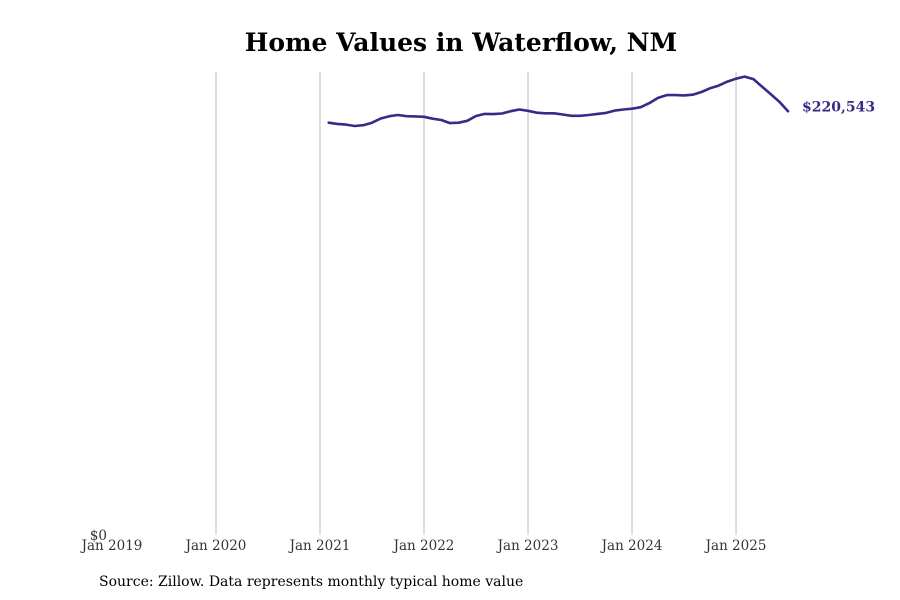 Image resolution: width=900 pixels, height=600 pixels. Describe the element at coordinates (735, 546) in the screenshot. I see `x-tick-label: Jan 2025` at that location.